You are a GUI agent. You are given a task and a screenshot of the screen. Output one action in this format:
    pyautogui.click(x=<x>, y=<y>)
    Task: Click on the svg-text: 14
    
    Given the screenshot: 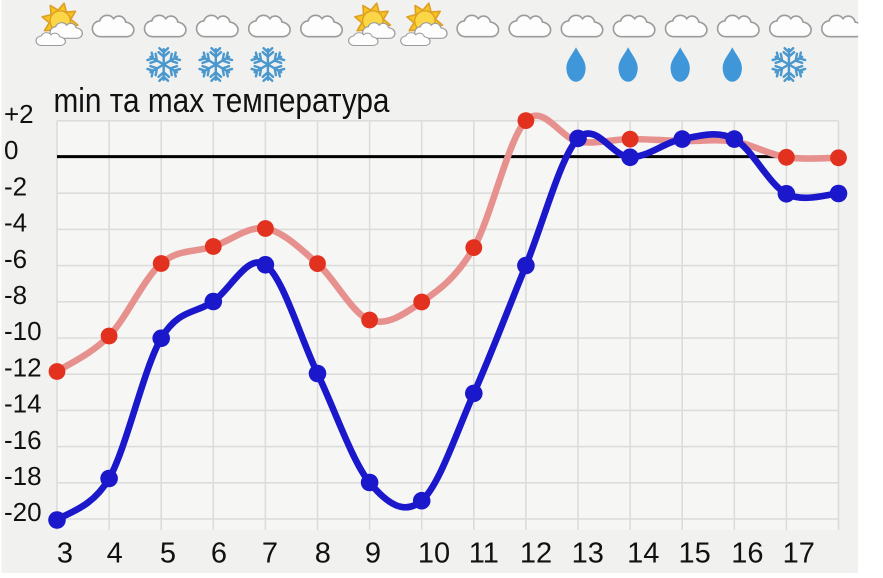 What is the action you would take?
    pyautogui.click(x=643, y=554)
    